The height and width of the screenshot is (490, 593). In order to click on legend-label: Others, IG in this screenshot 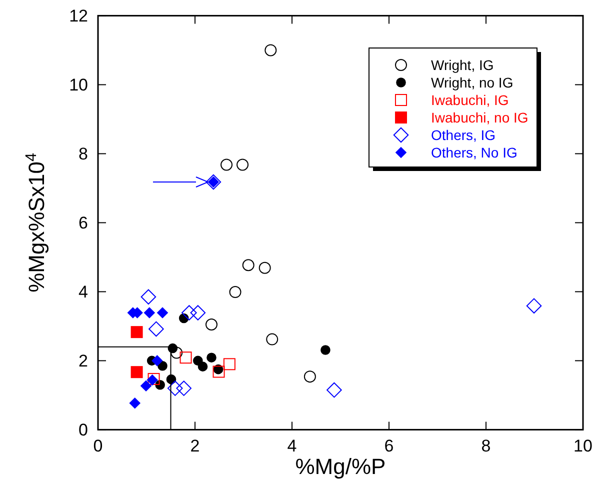, I will do `click(463, 135)`.